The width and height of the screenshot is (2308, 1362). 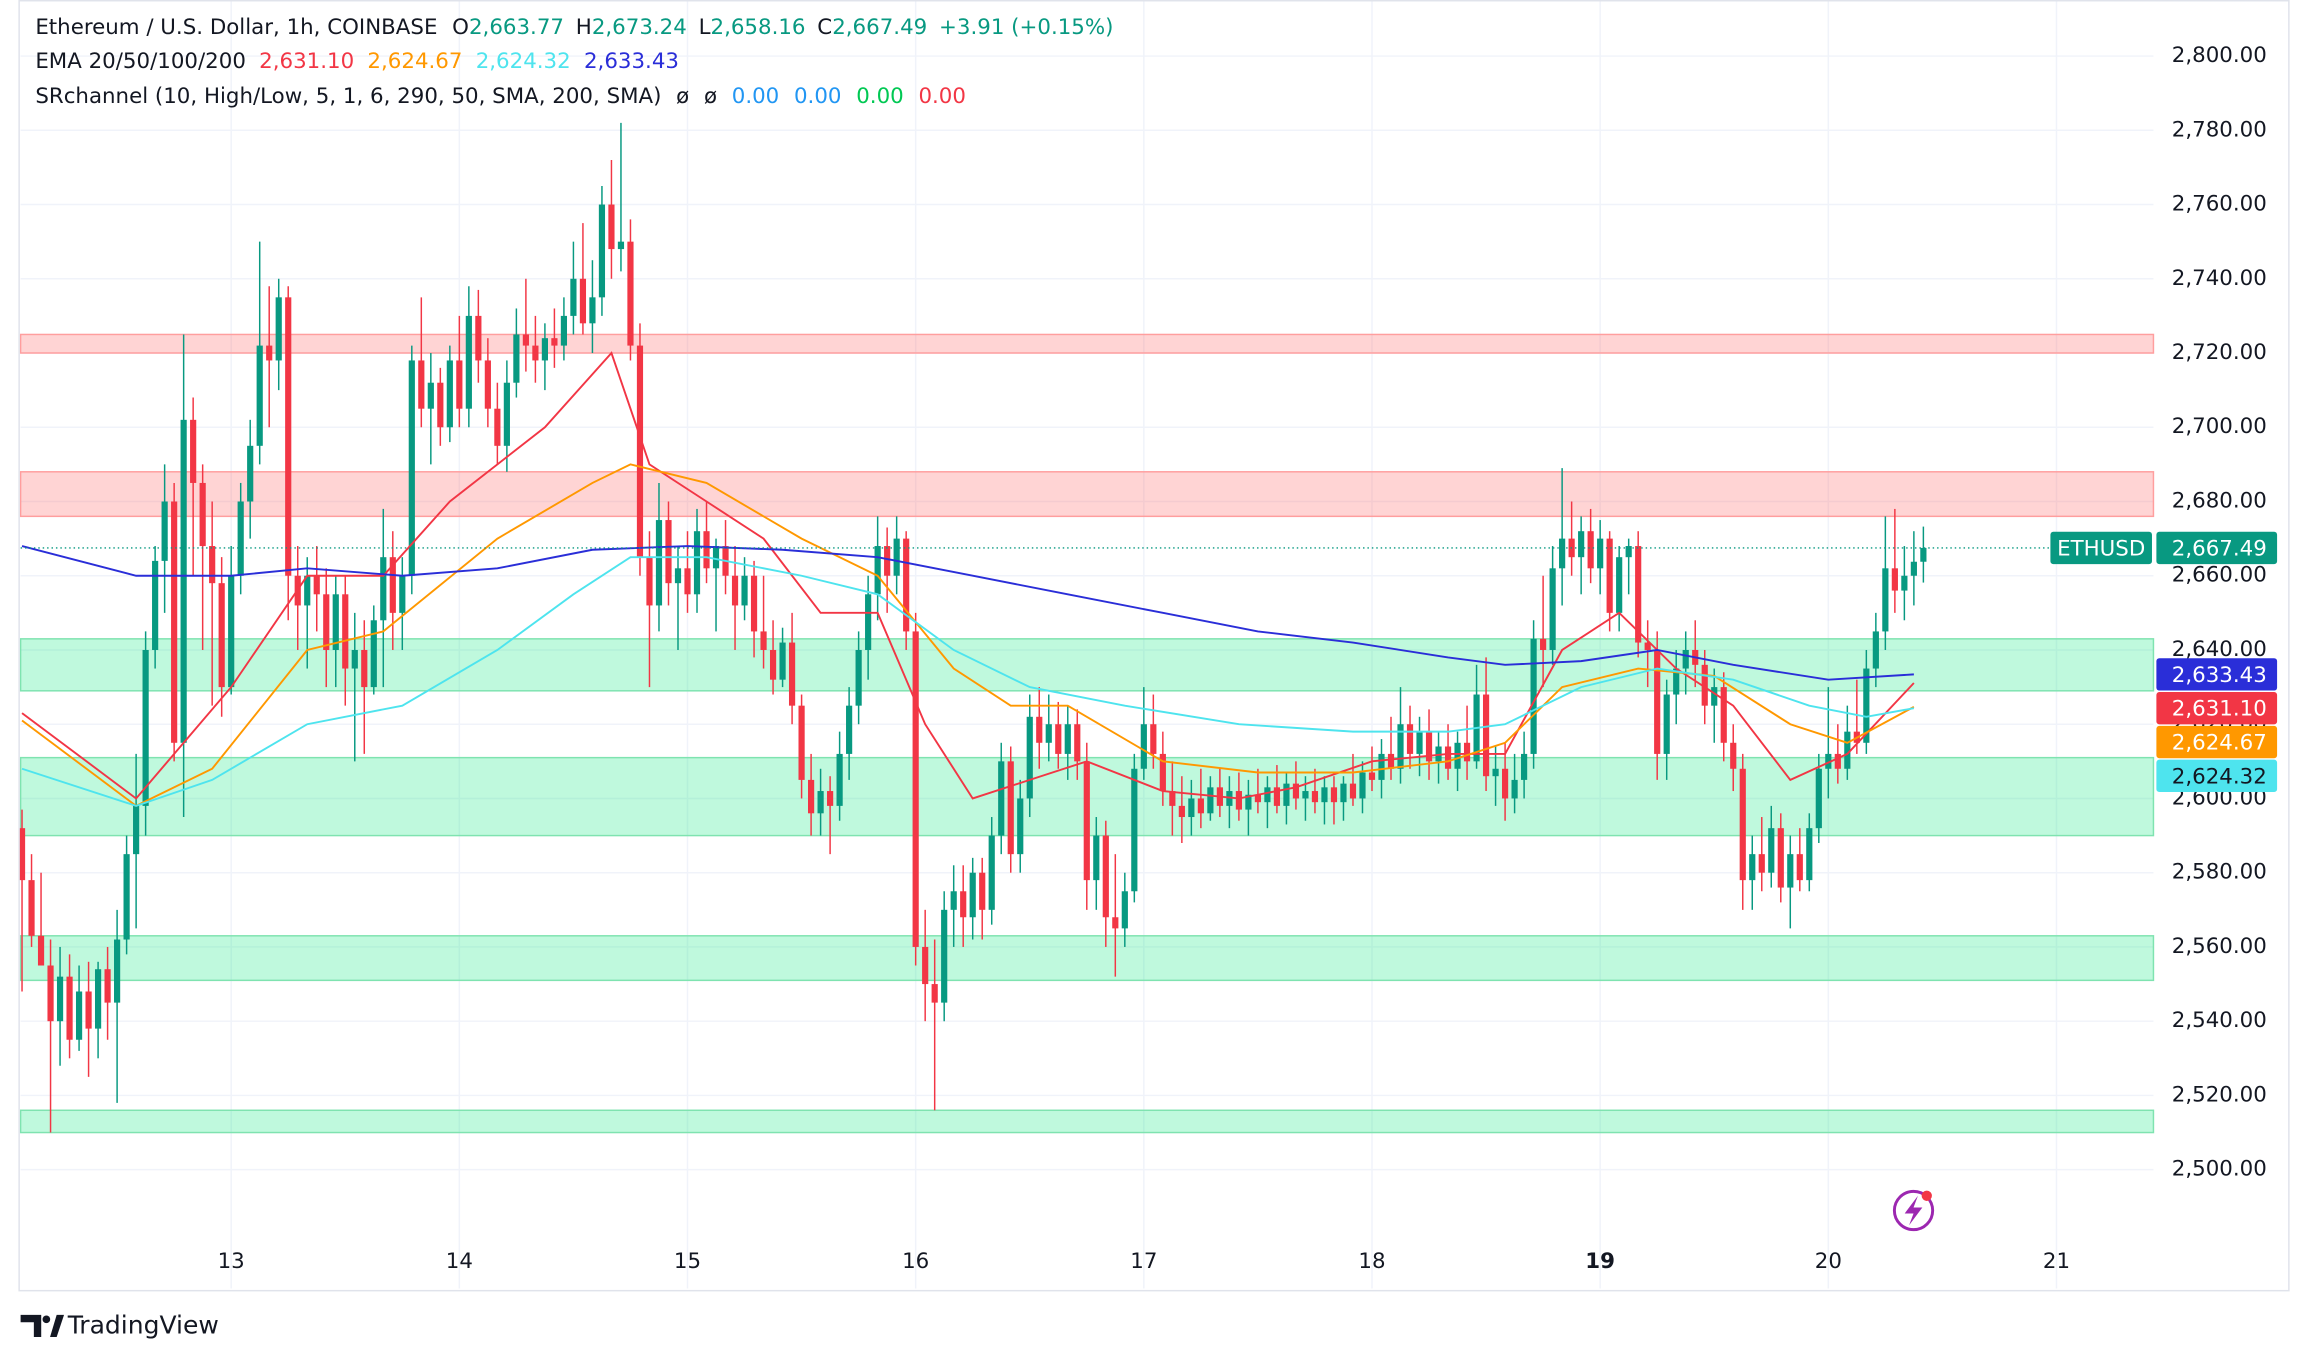 I want to click on ema-value: 2,624.32, so click(x=523, y=61).